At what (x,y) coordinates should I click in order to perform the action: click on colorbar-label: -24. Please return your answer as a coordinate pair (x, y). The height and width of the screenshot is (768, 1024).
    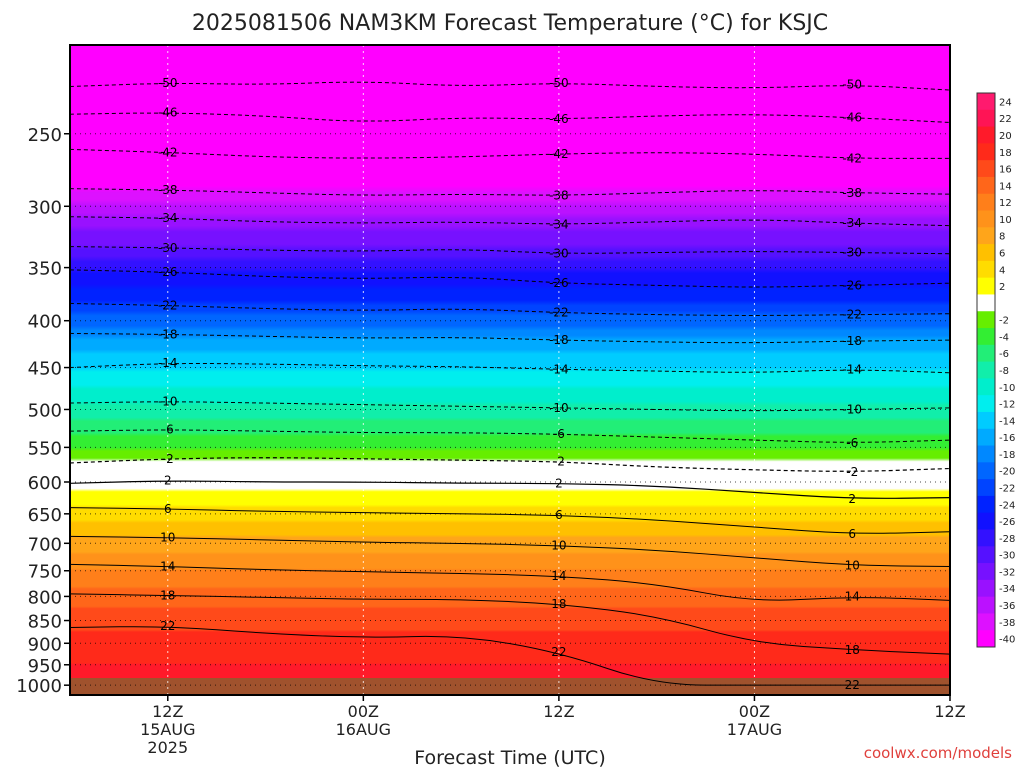
    Looking at the image, I should click on (1007, 505).